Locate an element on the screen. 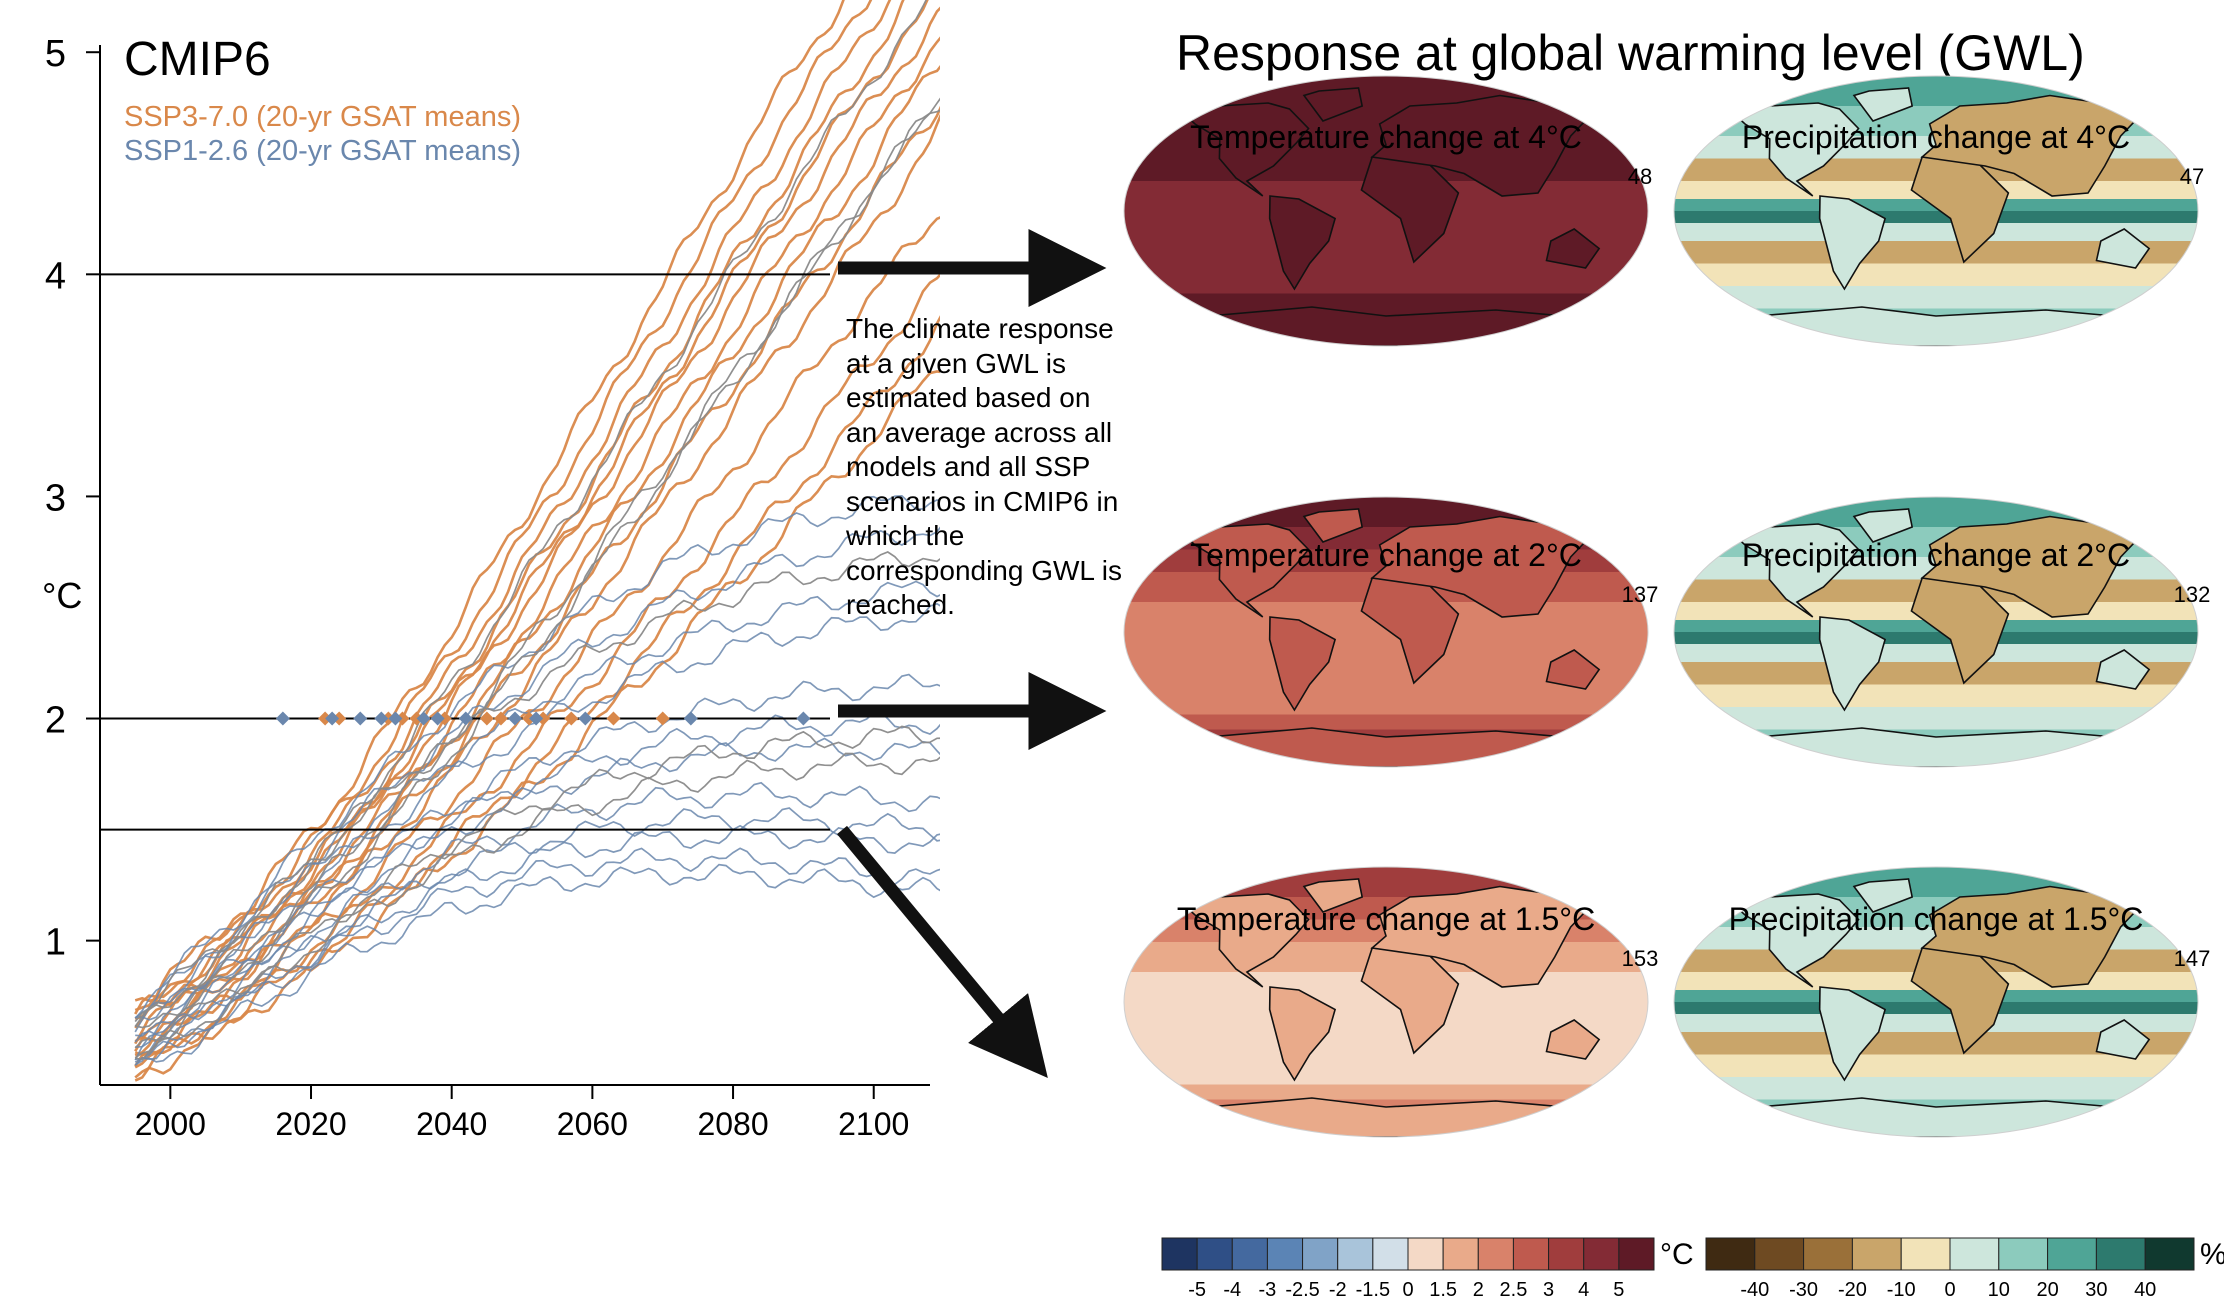 The height and width of the screenshot is (1312, 2224). arrow-1-5c is located at coordinates (942, 952).